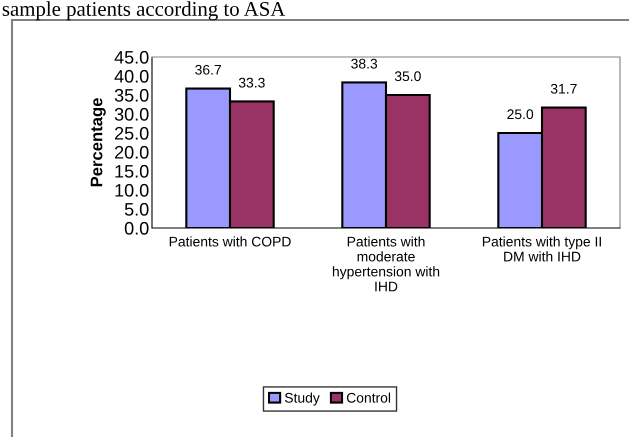 The image size is (629, 437). What do you see at coordinates (563, 89) in the screenshot?
I see `data-label: 31.7` at bounding box center [563, 89].